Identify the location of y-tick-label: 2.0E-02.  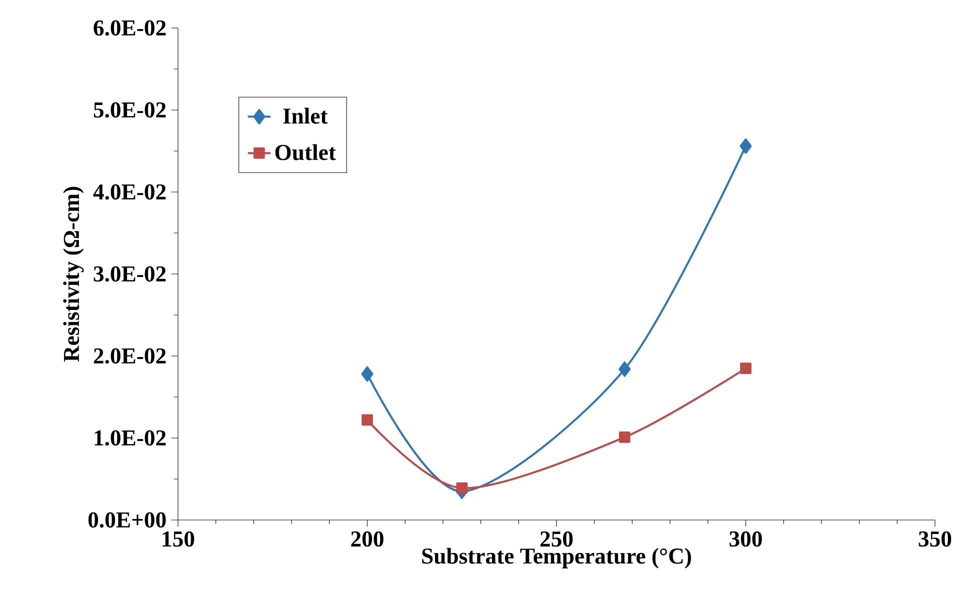
(130, 356).